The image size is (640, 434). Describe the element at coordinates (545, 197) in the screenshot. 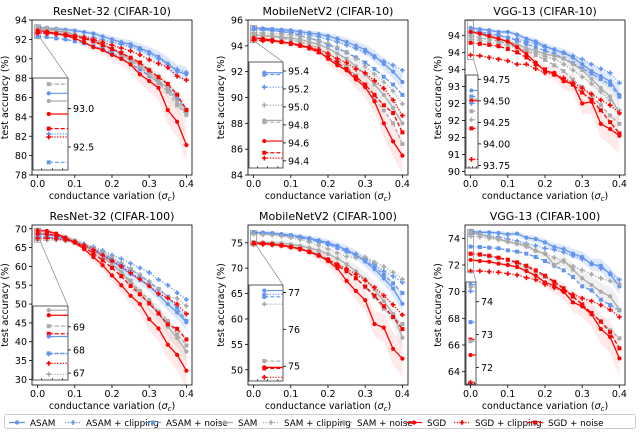

I see `x-axis-label: conductance variation (σc)` at that location.